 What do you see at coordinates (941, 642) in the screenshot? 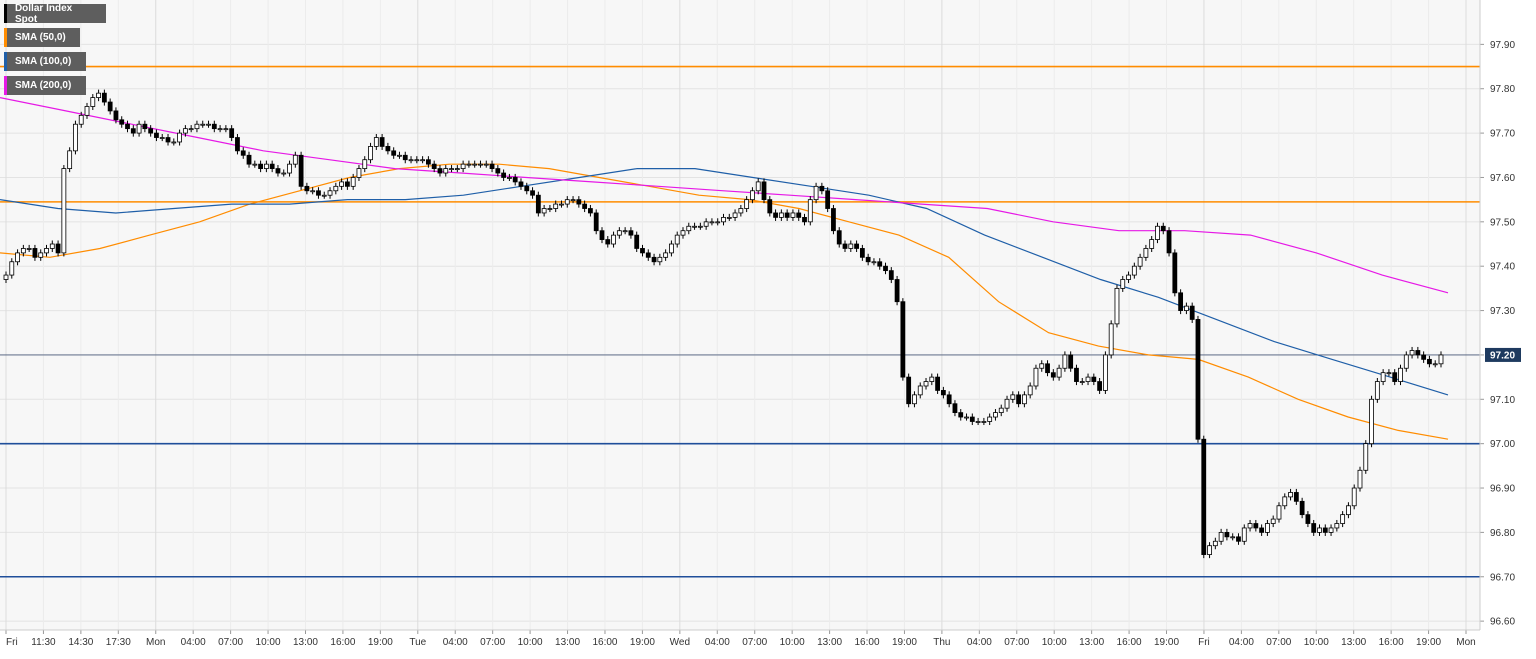
I see `x-tick-label: Thu` at bounding box center [941, 642].